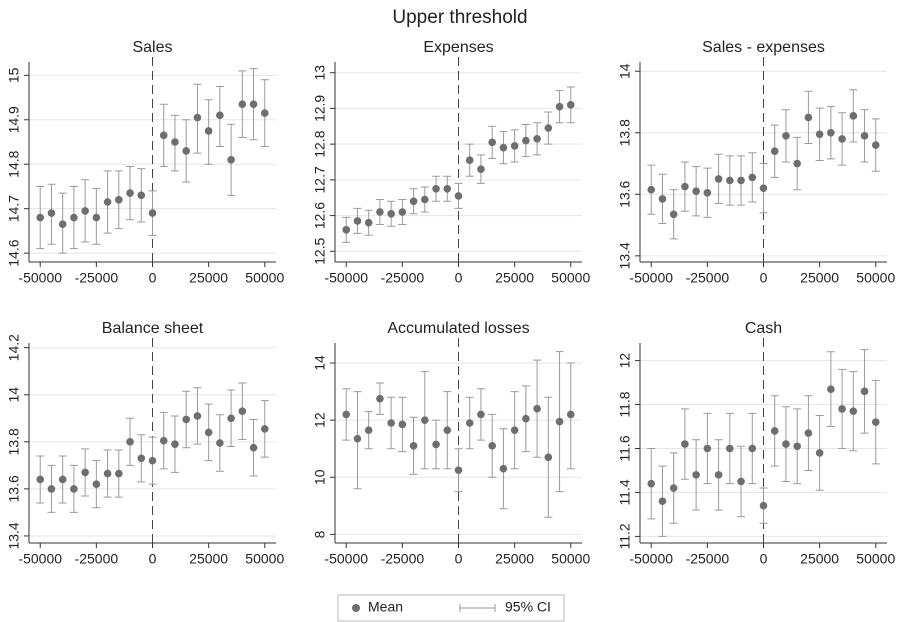 This screenshot has width=900, height=622. I want to click on y-tick-label: 14.8, so click(14, 163).